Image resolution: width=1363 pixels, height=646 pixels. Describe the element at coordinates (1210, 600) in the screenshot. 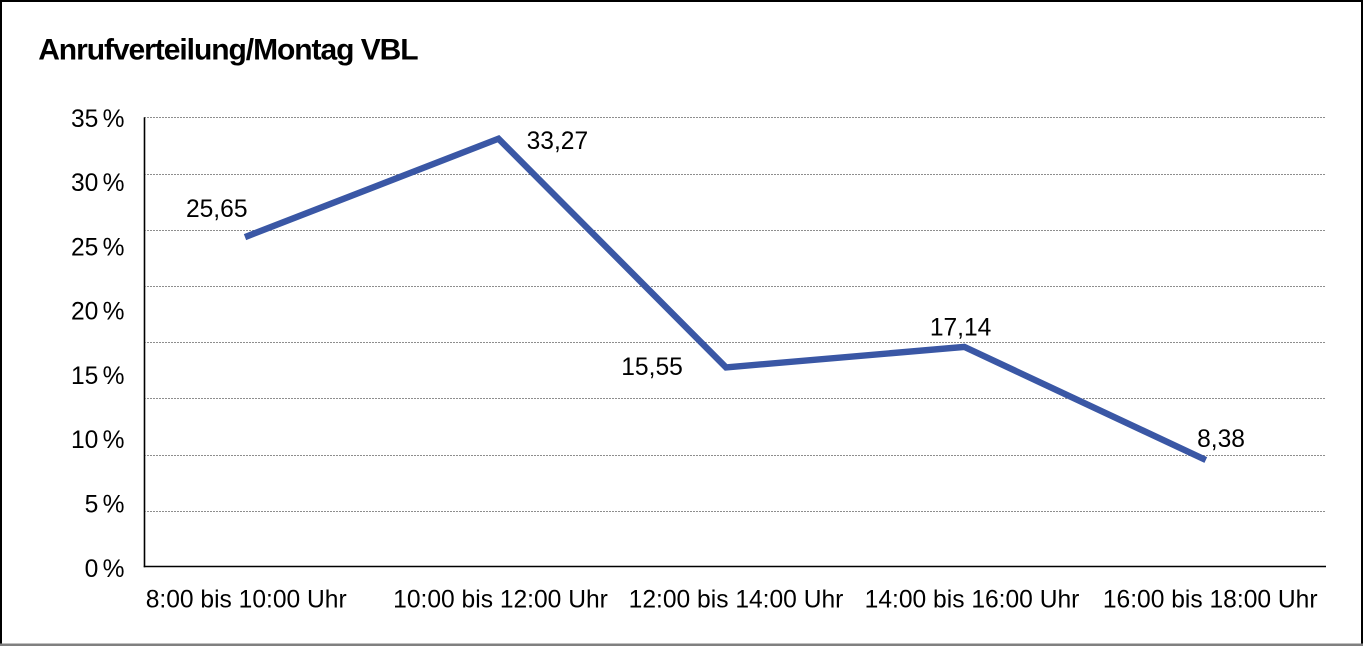

I see `x-tick-label: 16:00 bis 18:00 Uhr` at that location.